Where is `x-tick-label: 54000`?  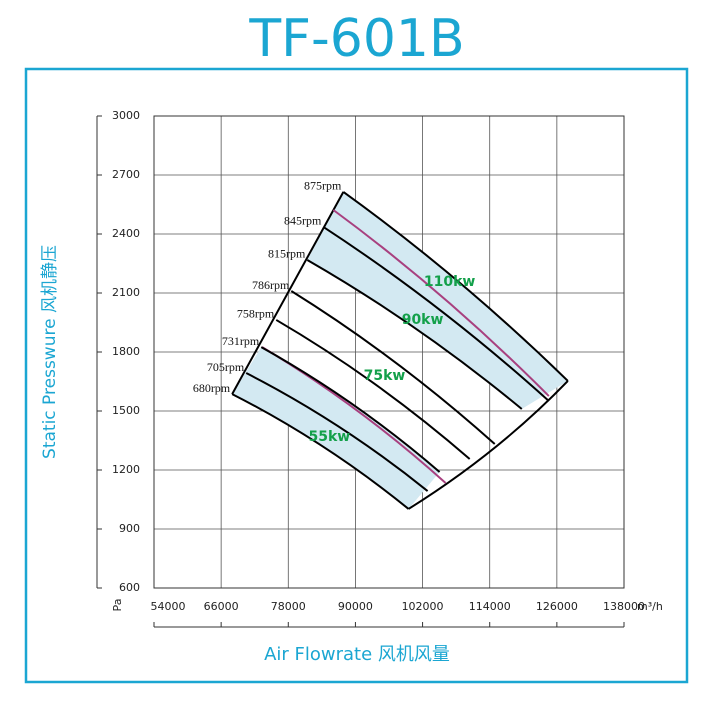 x-tick-label: 54000 is located at coordinates (168, 606).